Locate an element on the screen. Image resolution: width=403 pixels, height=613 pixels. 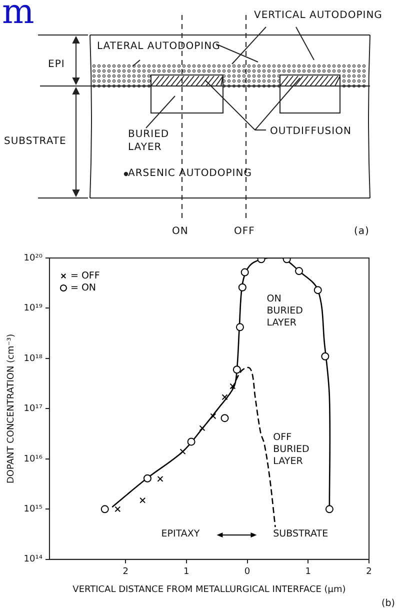
text: OUTDIFFUSION is located at coordinates (311, 131).